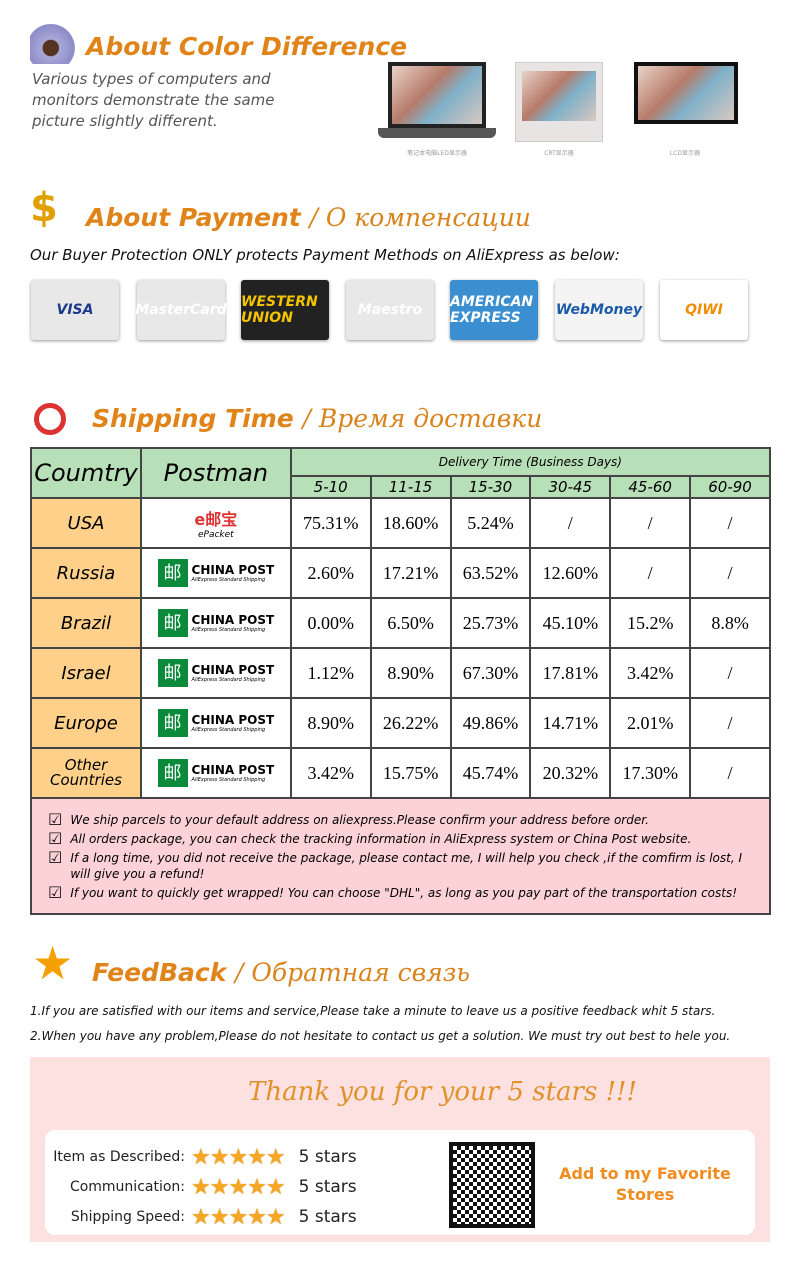 Image resolution: width=800 pixels, height=1268 pixels. I want to click on range-header: 30-45, so click(570, 487).